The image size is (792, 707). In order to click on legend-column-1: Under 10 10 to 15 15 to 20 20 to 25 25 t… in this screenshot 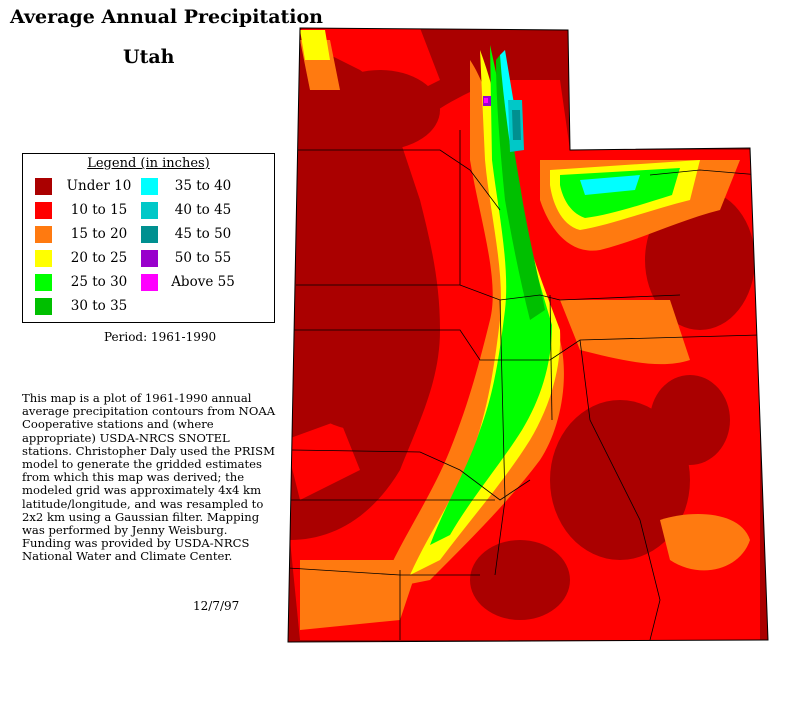, I will do `click(84, 250)`.